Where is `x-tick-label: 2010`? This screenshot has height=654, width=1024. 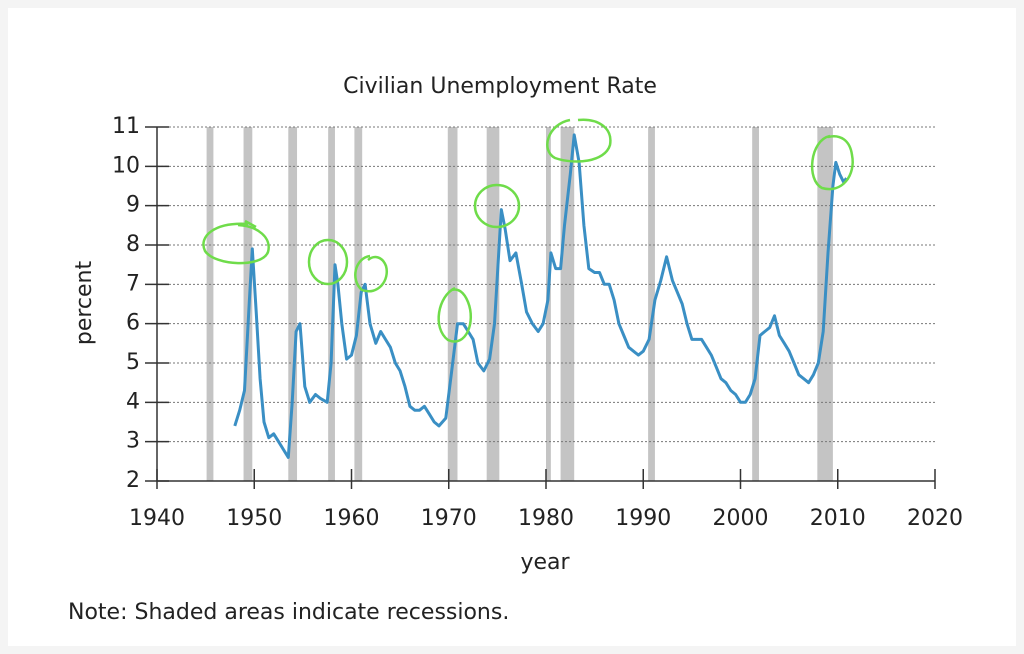
x-tick-label: 2010 is located at coordinates (838, 518).